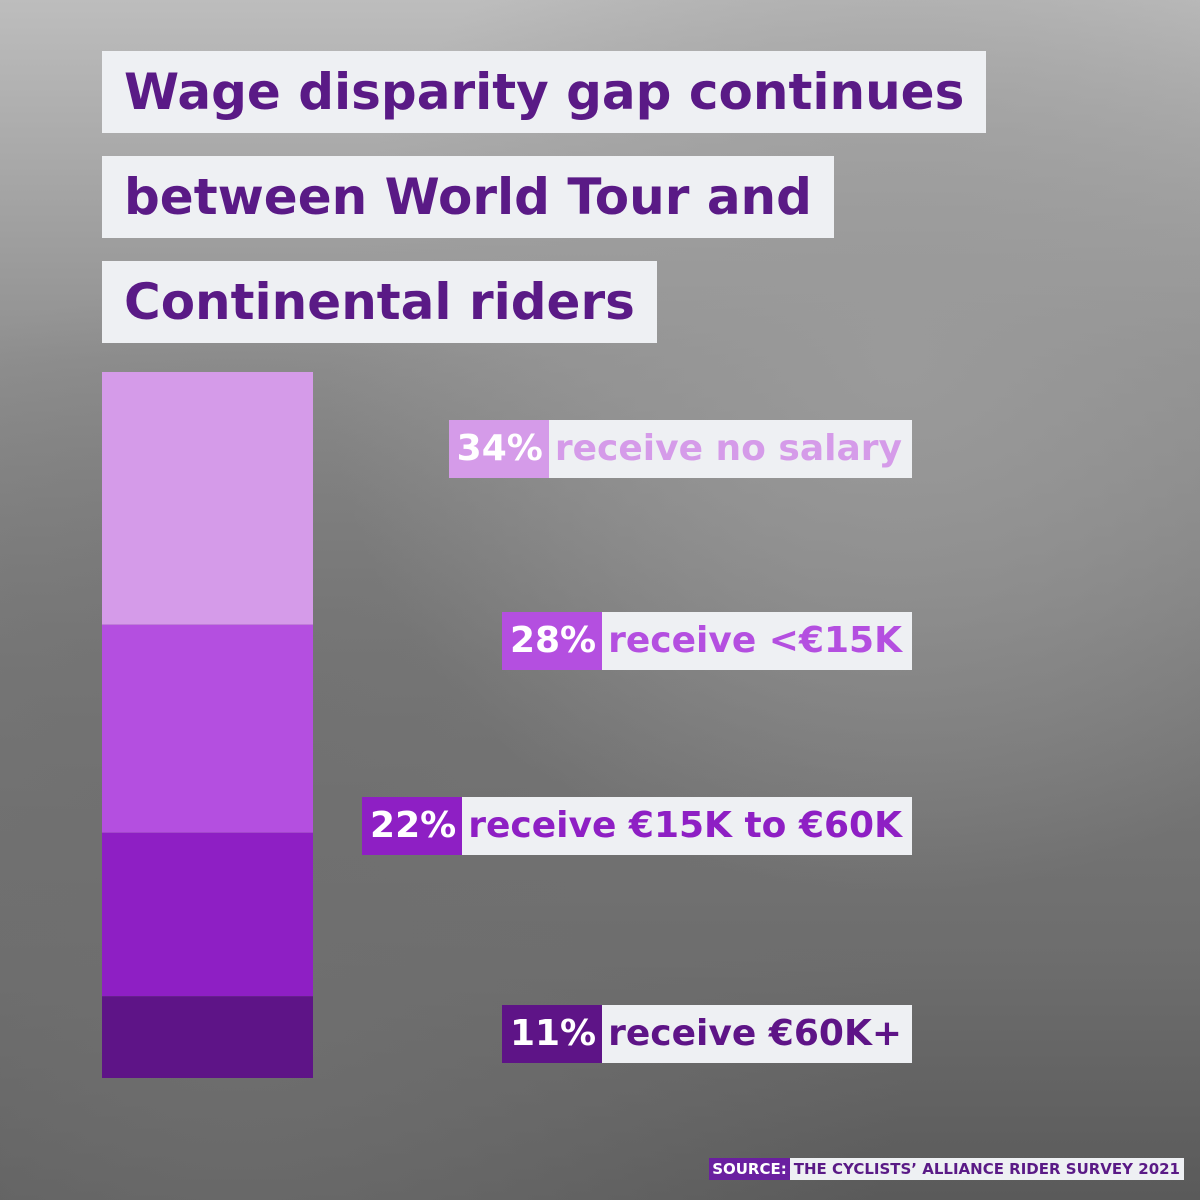  I want to click on category-label: receive €60K+, so click(757, 1034).